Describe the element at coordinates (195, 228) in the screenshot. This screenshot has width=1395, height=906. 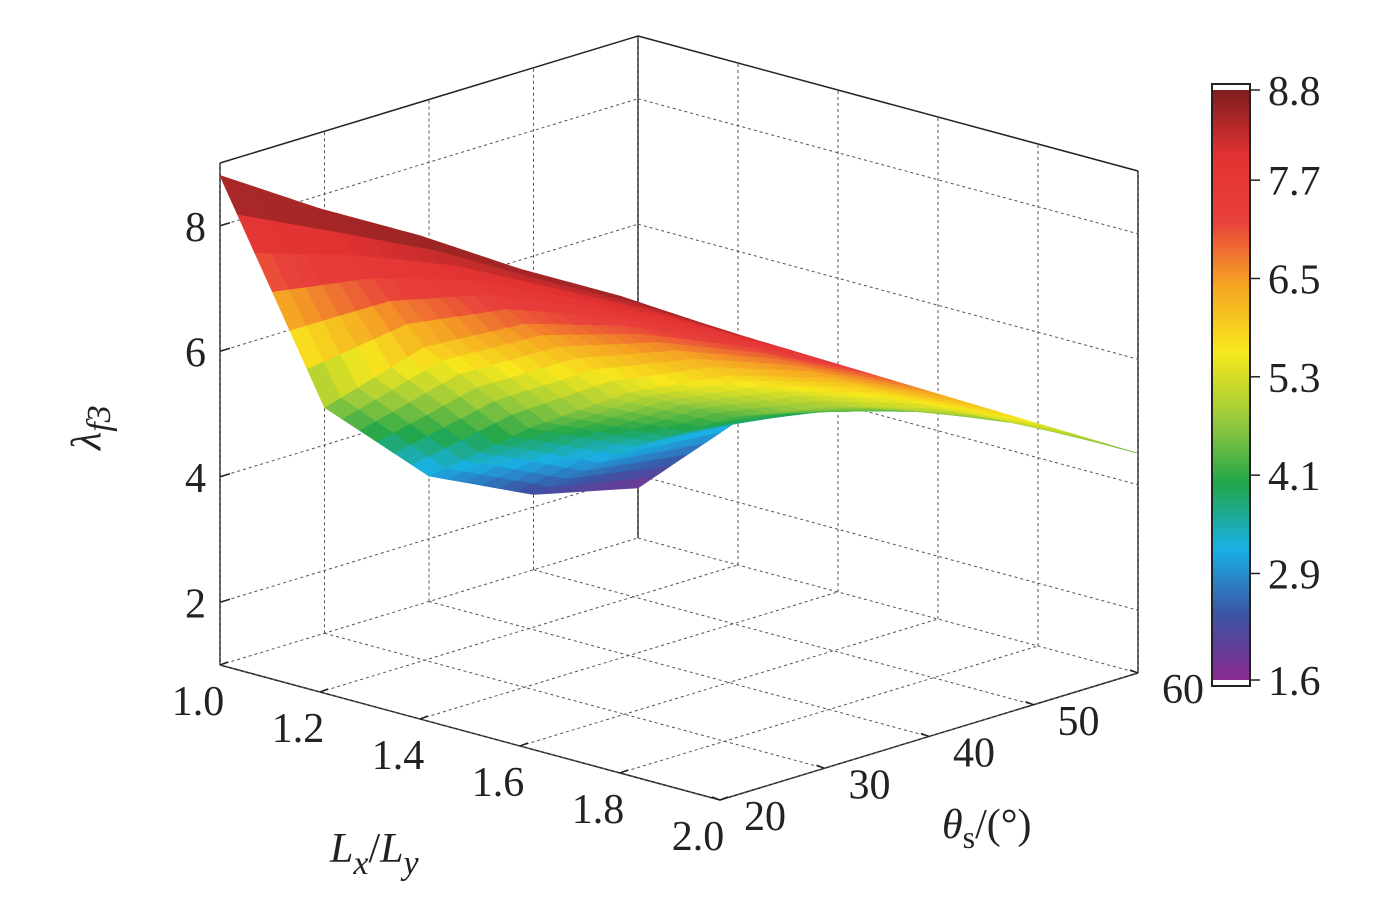
I see `z-tick-label: 8` at that location.